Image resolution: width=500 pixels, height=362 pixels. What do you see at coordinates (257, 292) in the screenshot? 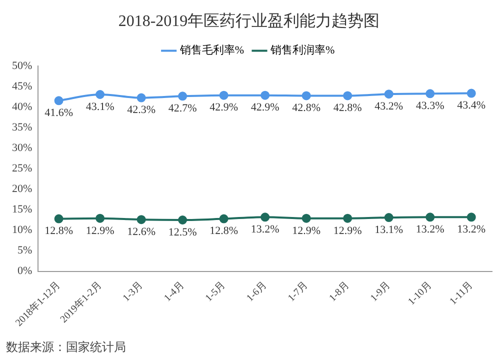
I see `x-tick-label: 1-6月` at bounding box center [257, 292].